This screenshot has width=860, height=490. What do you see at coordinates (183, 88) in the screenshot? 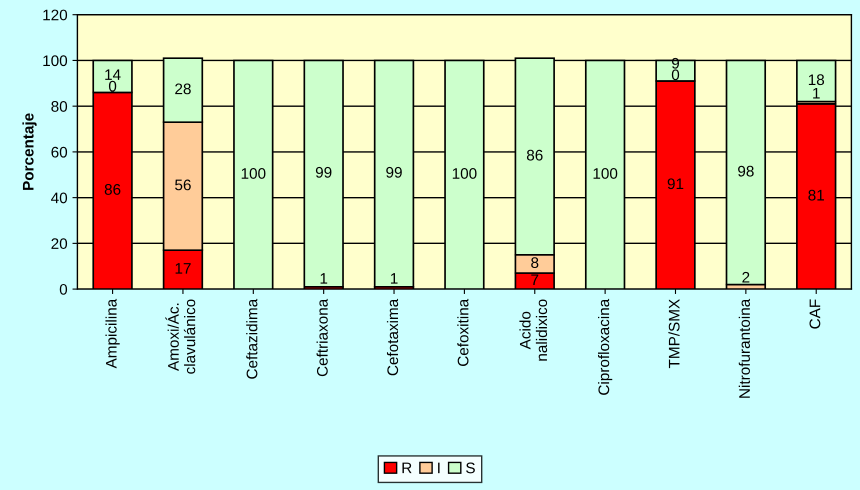
I see `data-label: 28` at bounding box center [183, 88].